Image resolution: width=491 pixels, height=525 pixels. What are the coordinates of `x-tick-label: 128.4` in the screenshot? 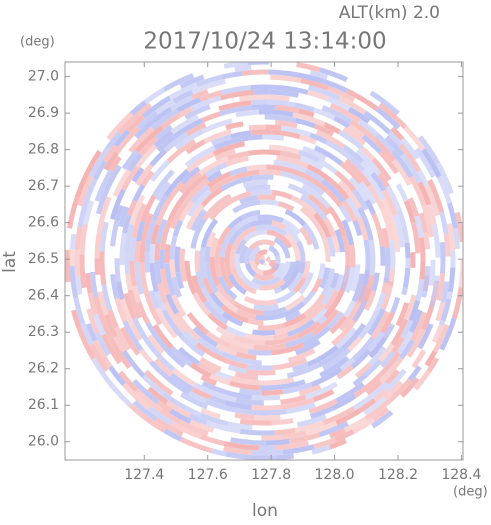 It's located at (461, 475).